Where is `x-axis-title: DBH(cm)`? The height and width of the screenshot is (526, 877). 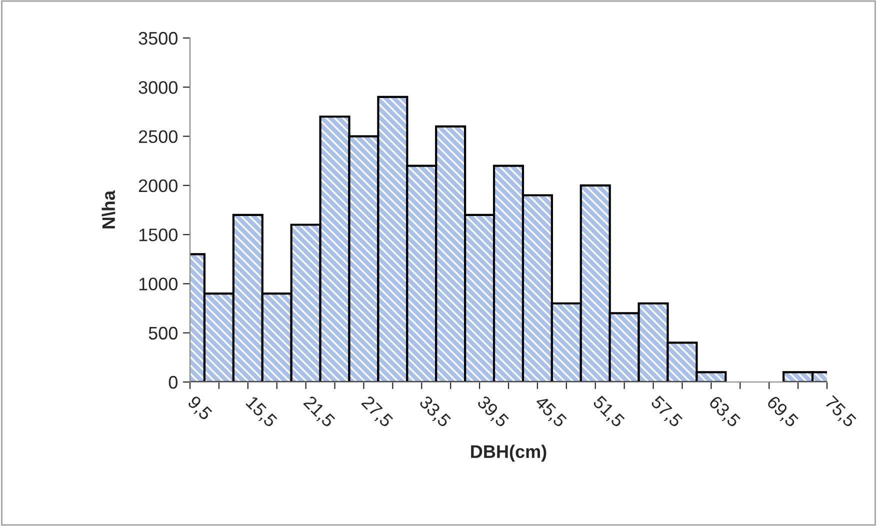 x-axis-title: DBH(cm) is located at coordinates (508, 453).